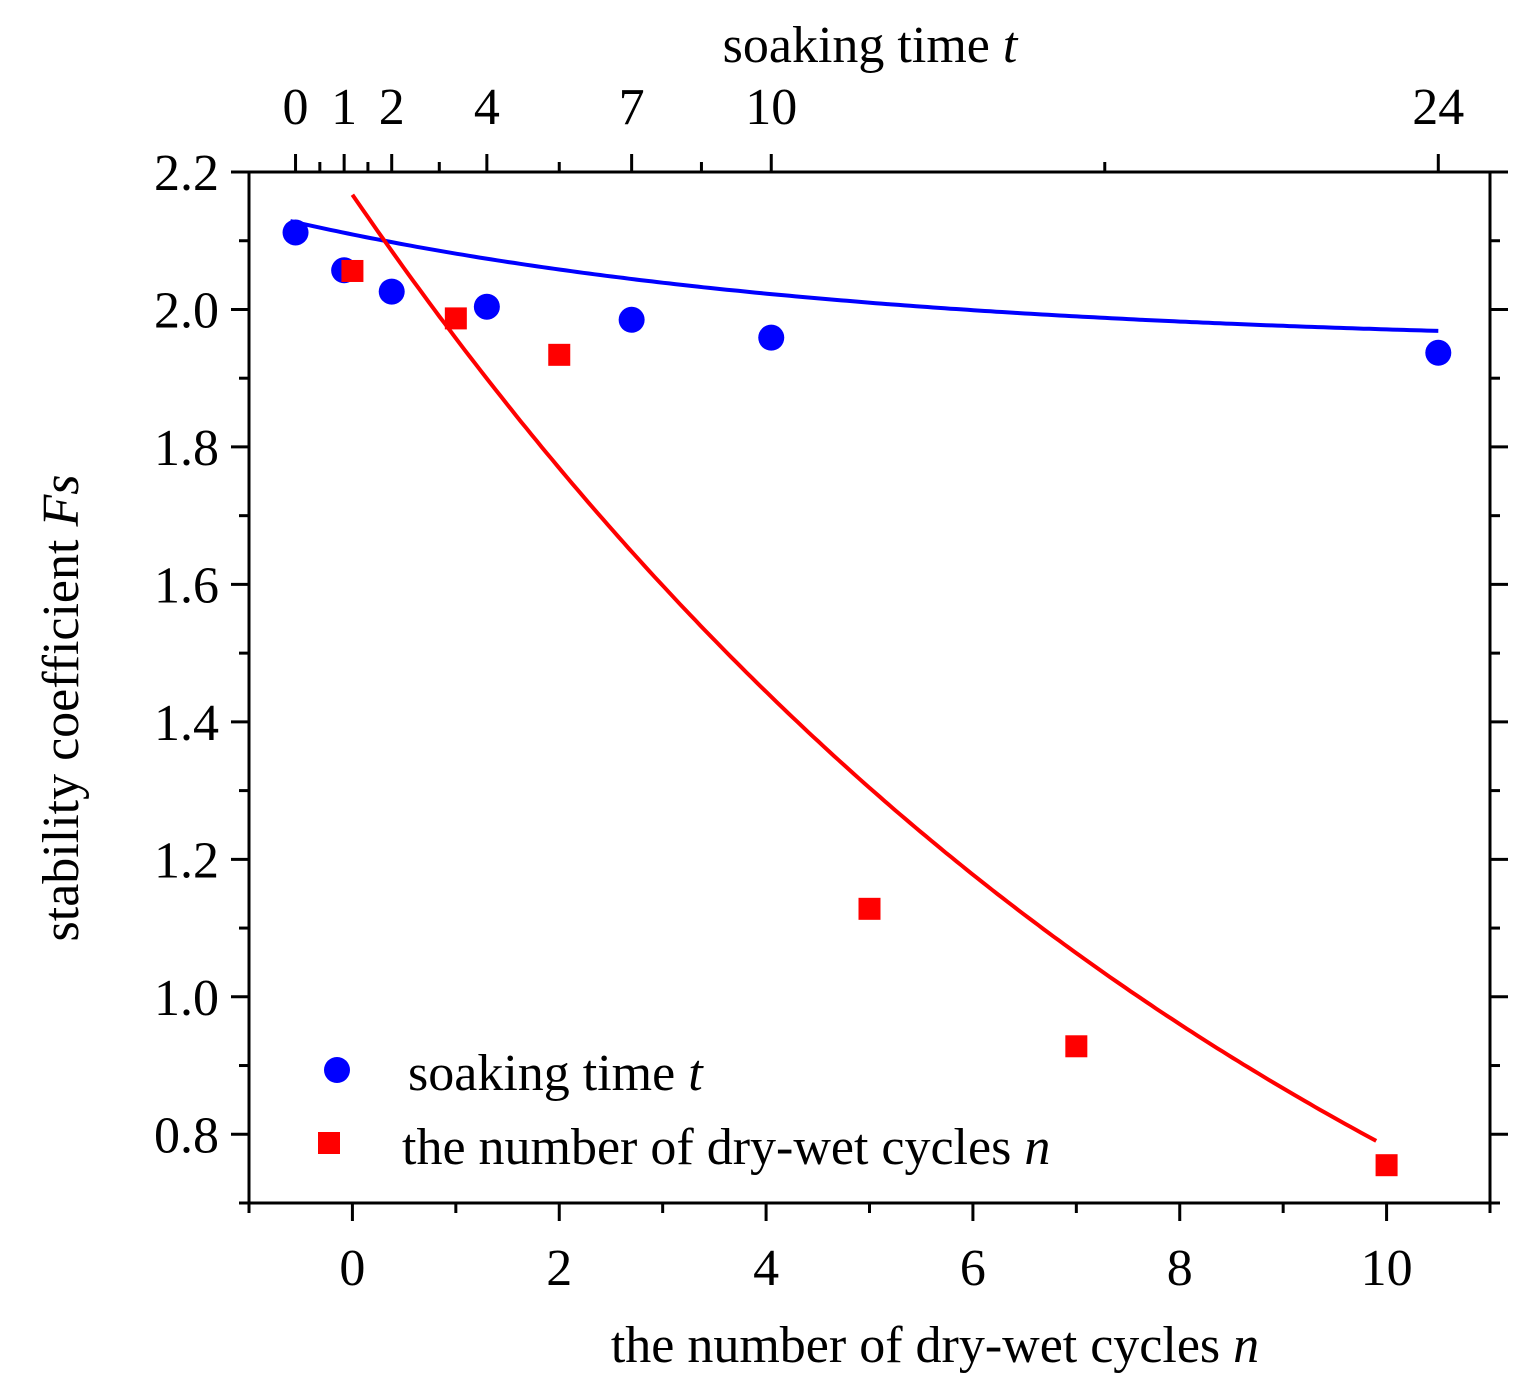  I want to click on top-x-tick-label: 10, so click(771, 107).